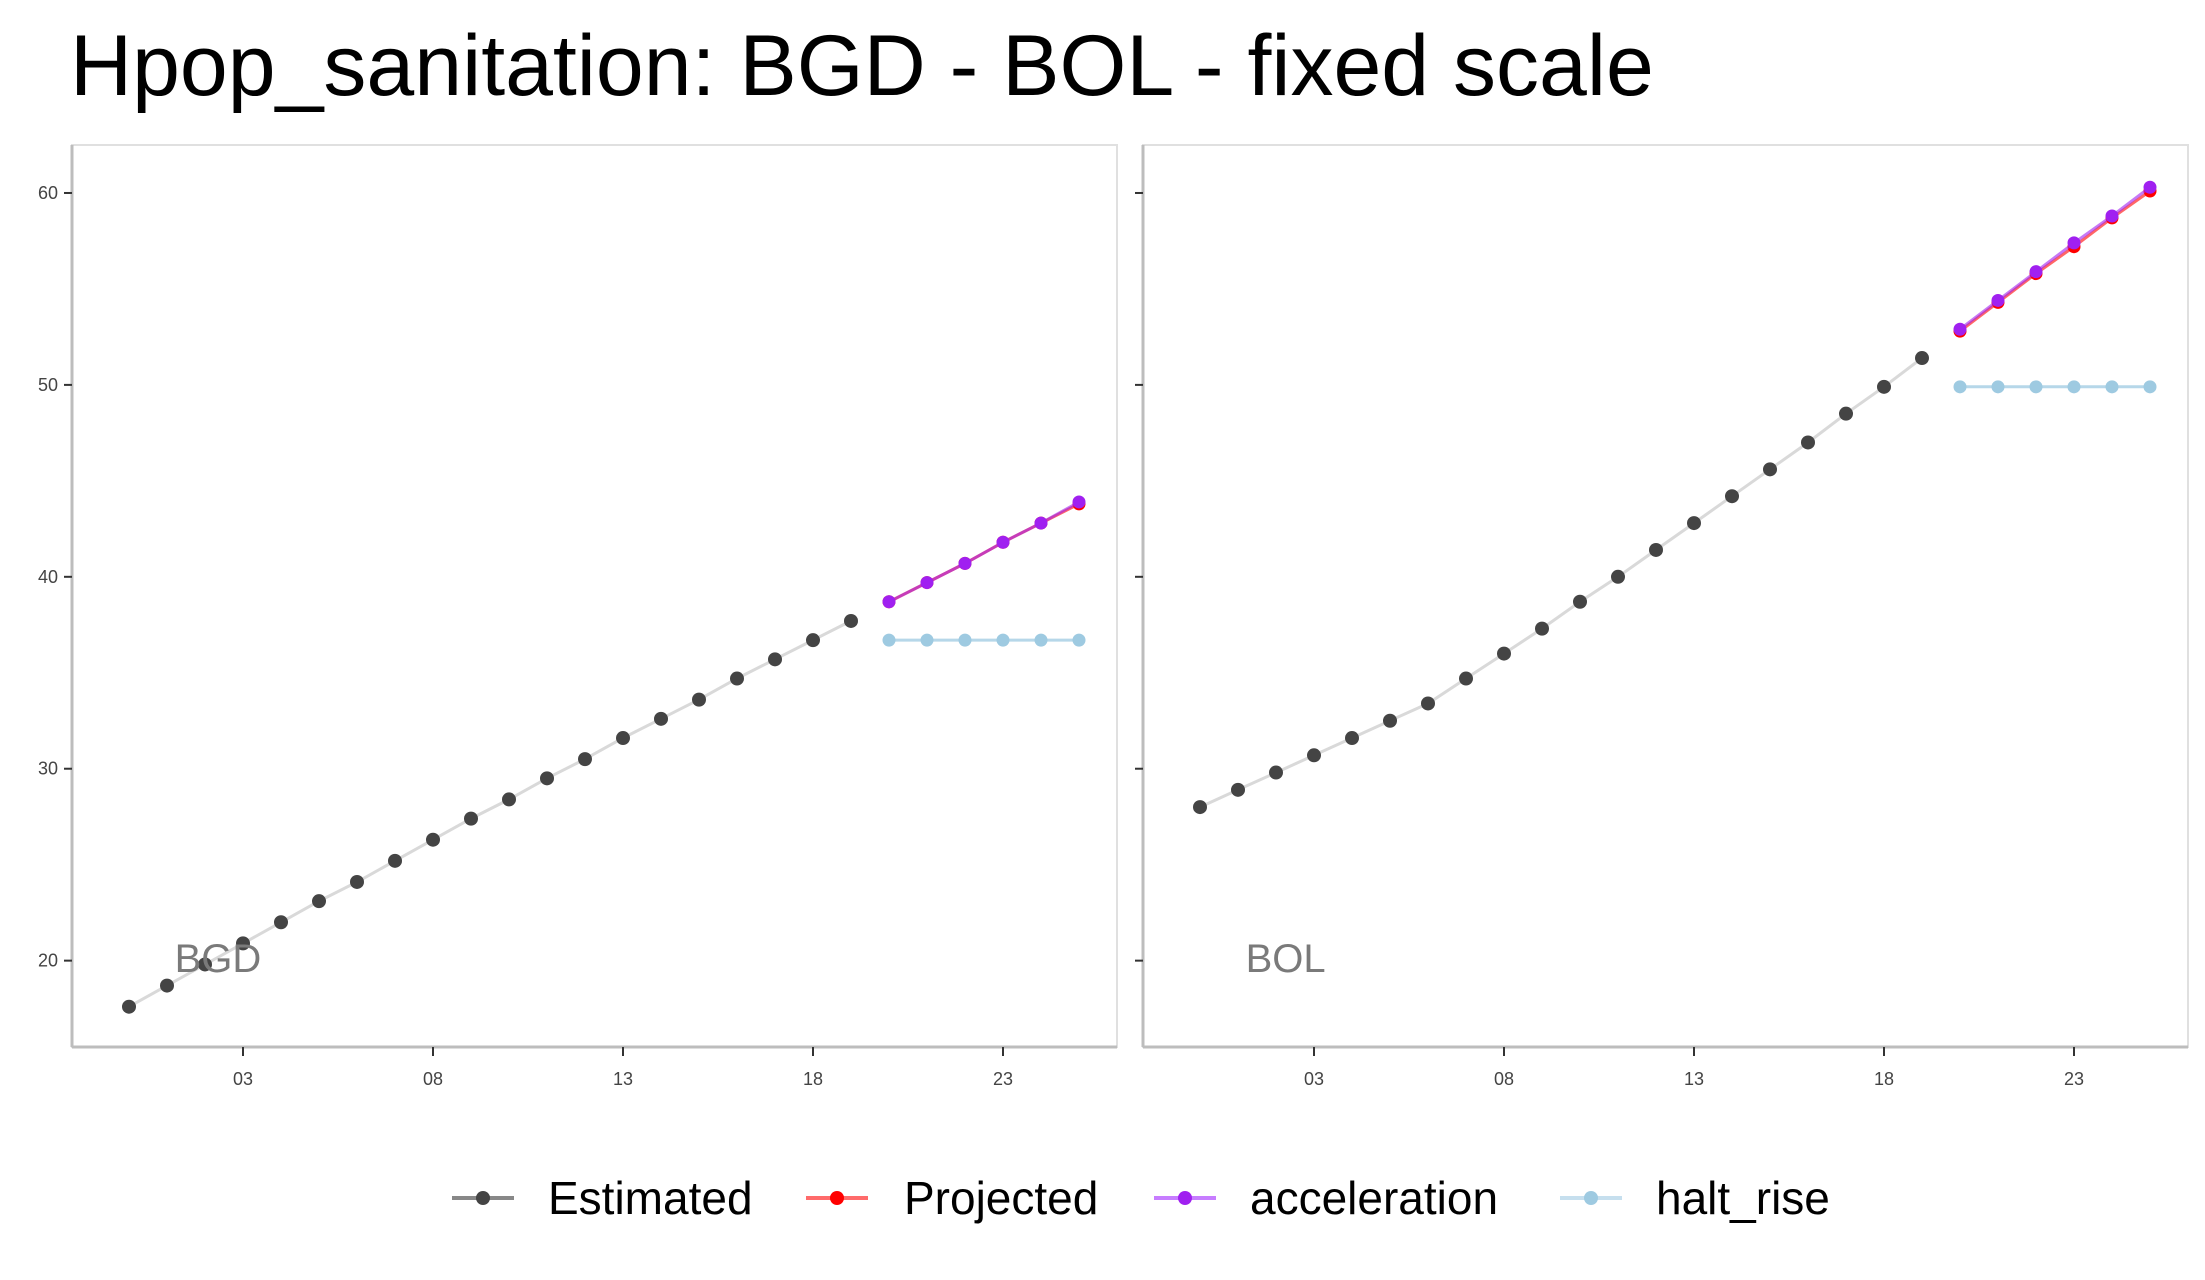 This screenshot has width=2205, height=1280. Describe the element at coordinates (218, 959) in the screenshot. I see `panel-label: BGD` at that location.